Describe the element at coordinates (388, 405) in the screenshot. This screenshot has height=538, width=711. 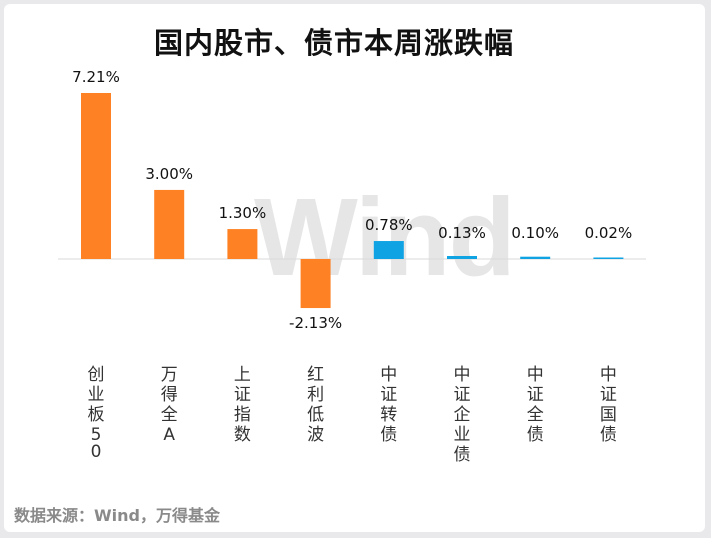
I see `category-label: 中证转债` at that location.